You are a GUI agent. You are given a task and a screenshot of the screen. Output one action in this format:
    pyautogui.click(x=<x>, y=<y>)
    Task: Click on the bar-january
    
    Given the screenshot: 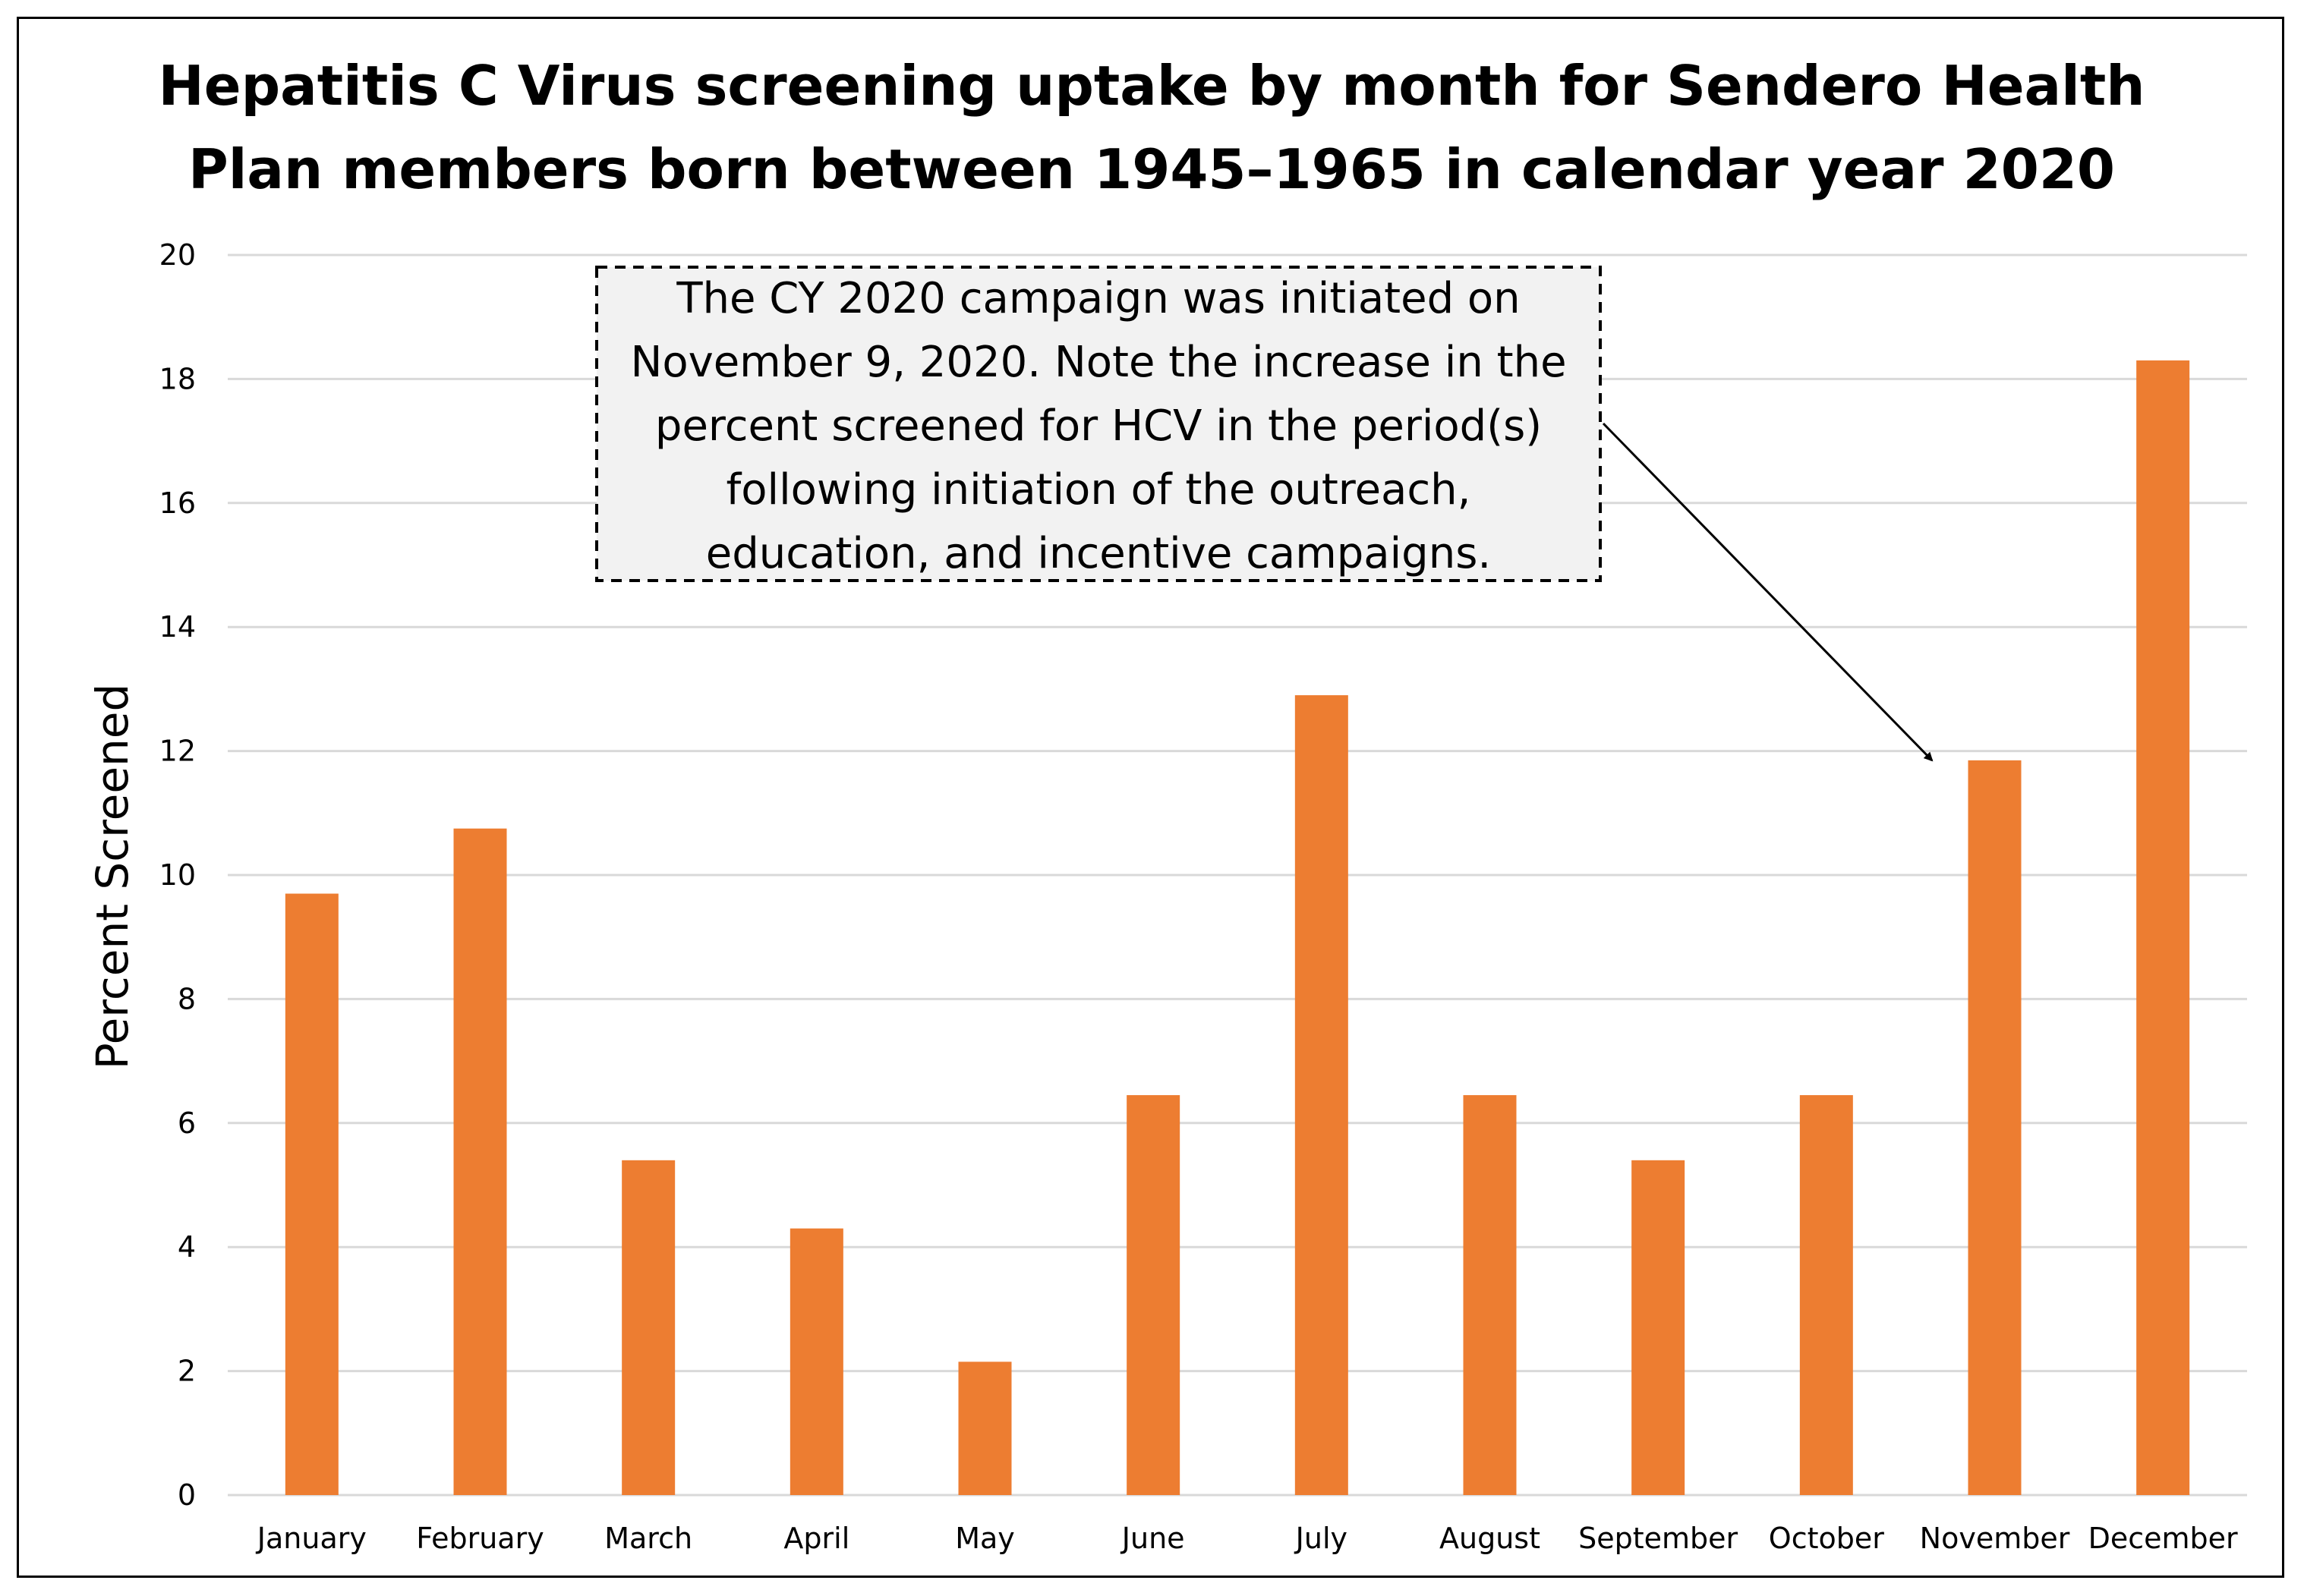 What is the action you would take?
    pyautogui.click(x=312, y=1194)
    